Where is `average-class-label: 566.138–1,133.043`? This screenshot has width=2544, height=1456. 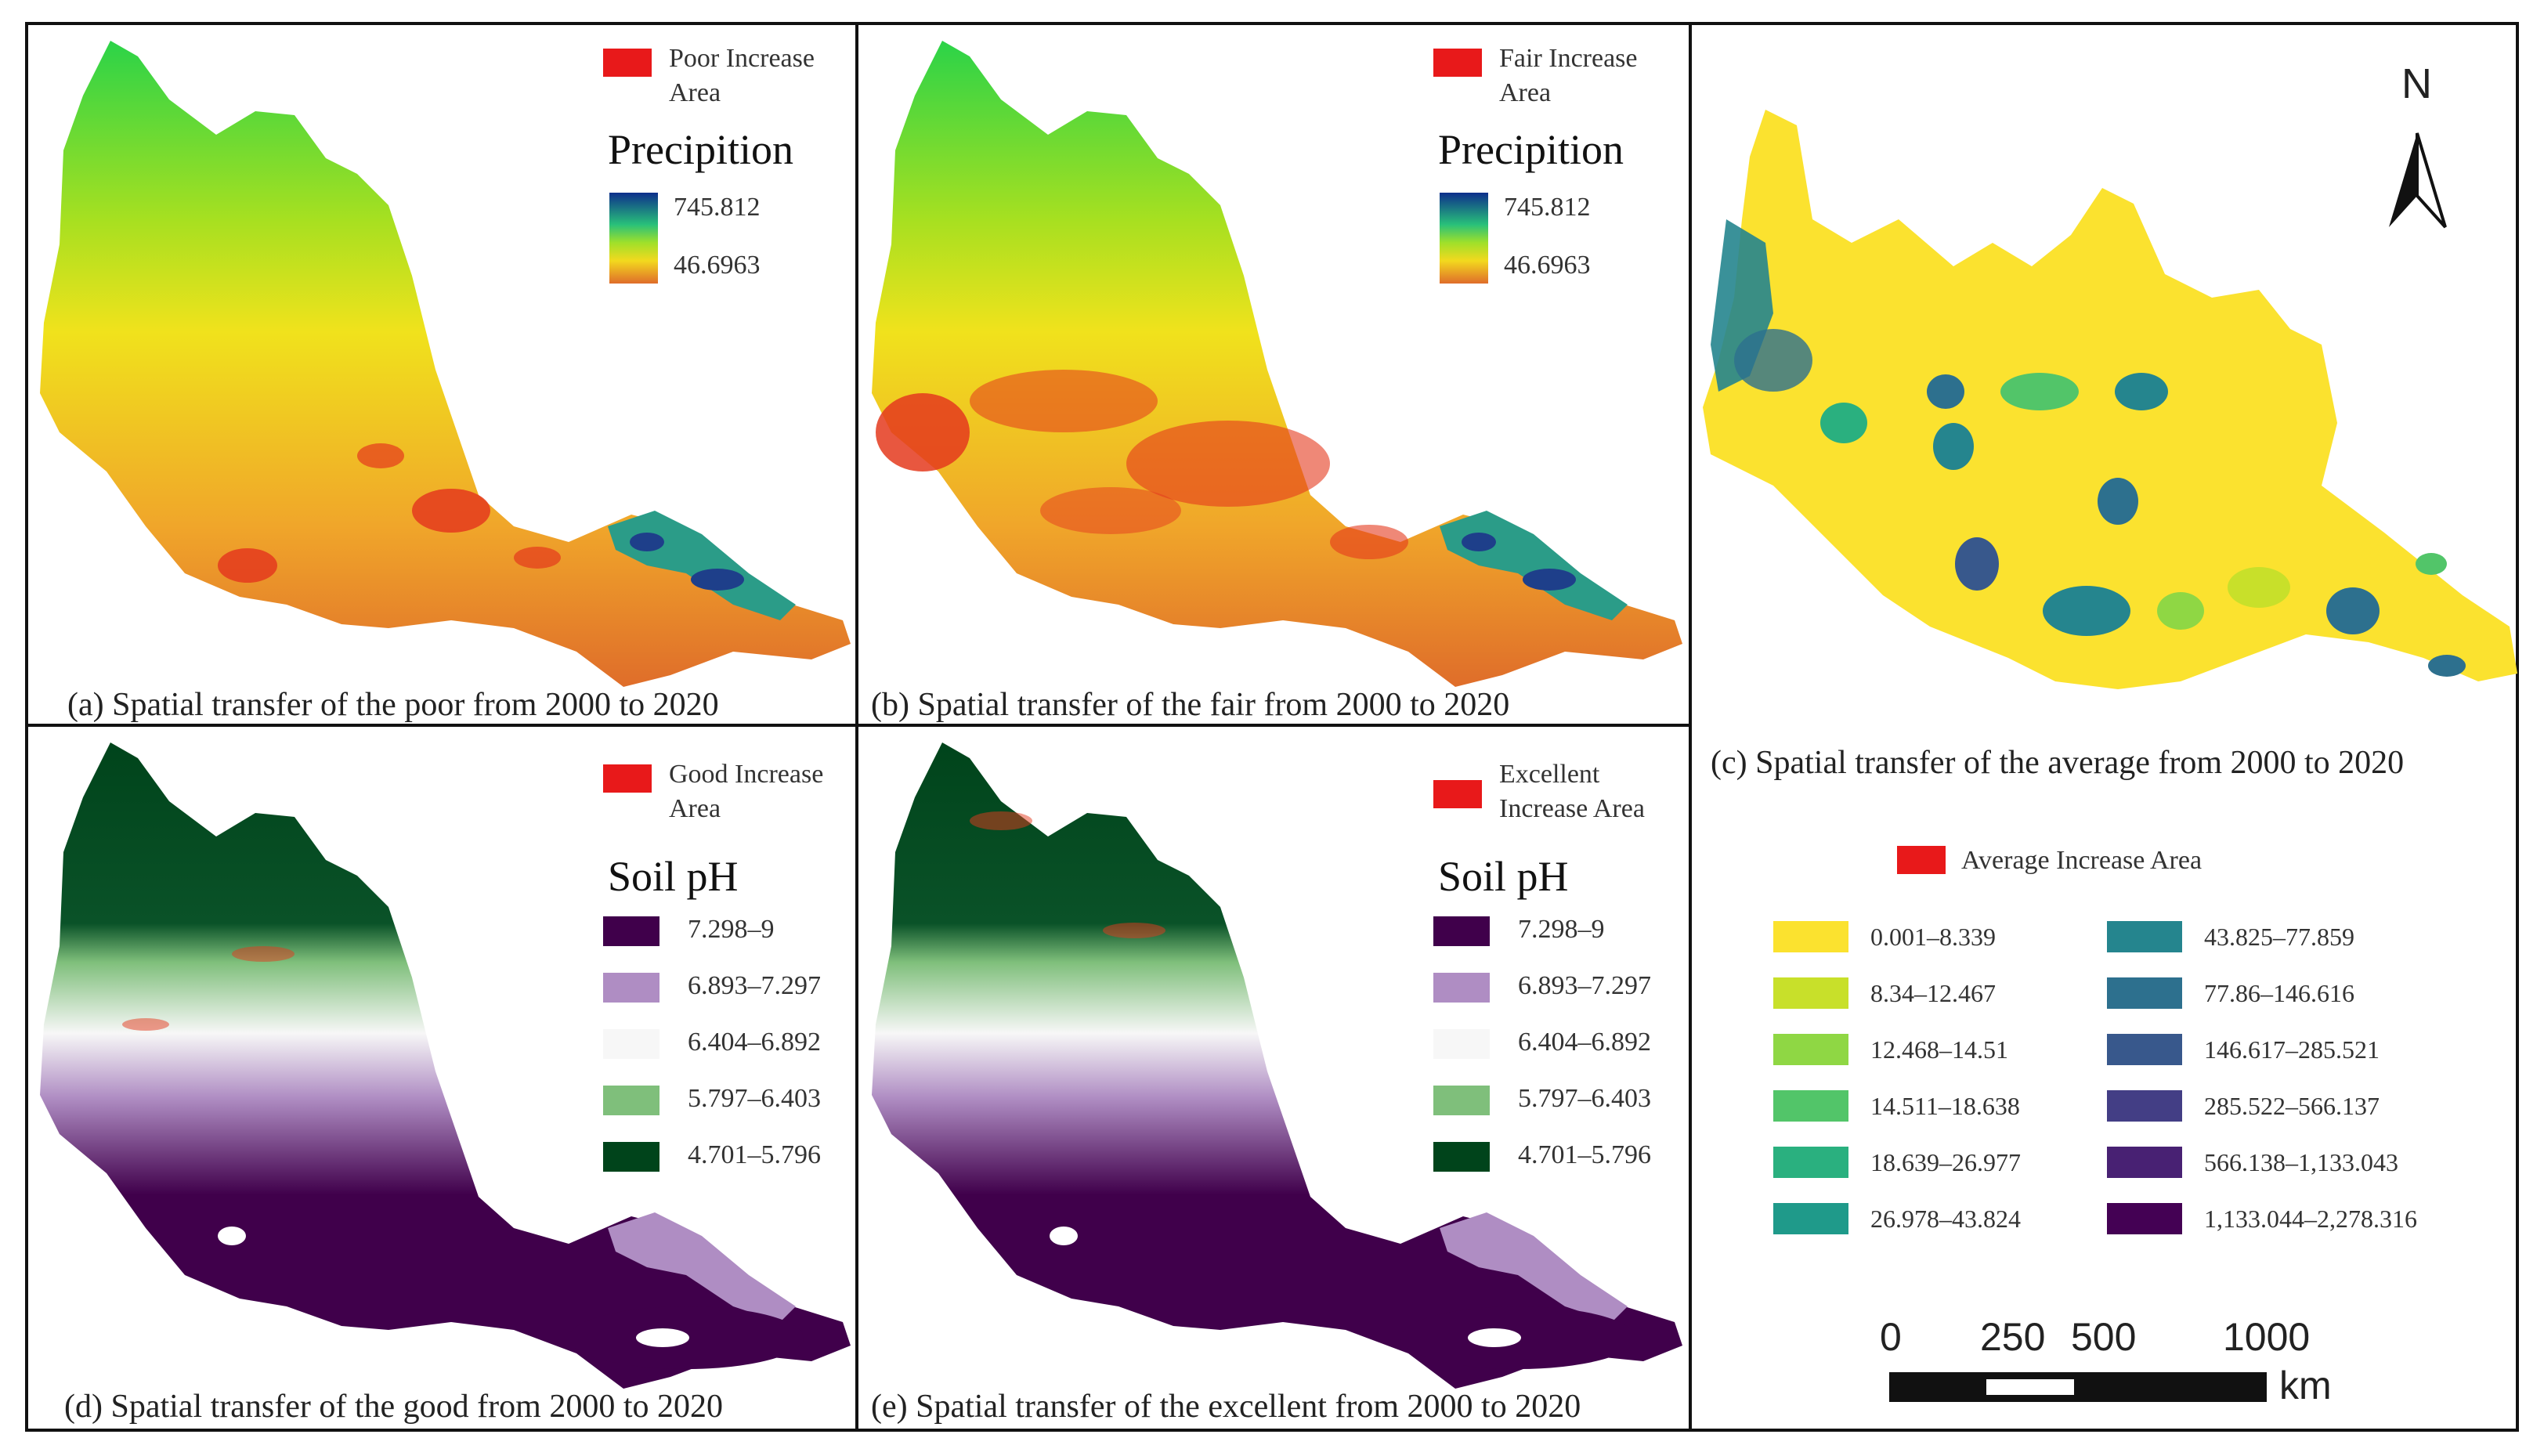 average-class-label: 566.138–1,133.043 is located at coordinates (2301, 1162).